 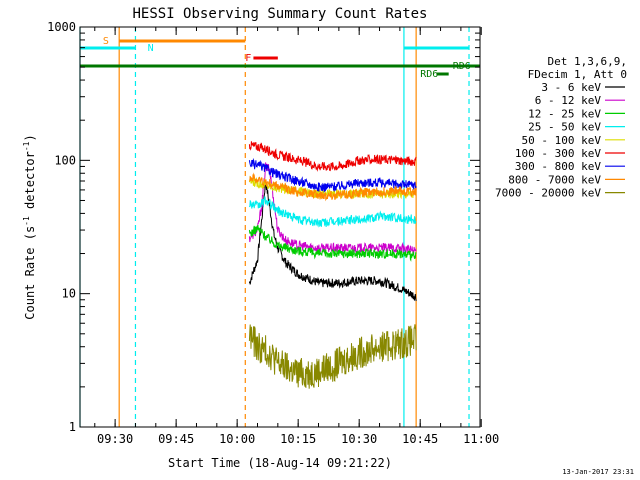 I want to click on legend-label-0: 3 - 6 keV, so click(x=571, y=87).